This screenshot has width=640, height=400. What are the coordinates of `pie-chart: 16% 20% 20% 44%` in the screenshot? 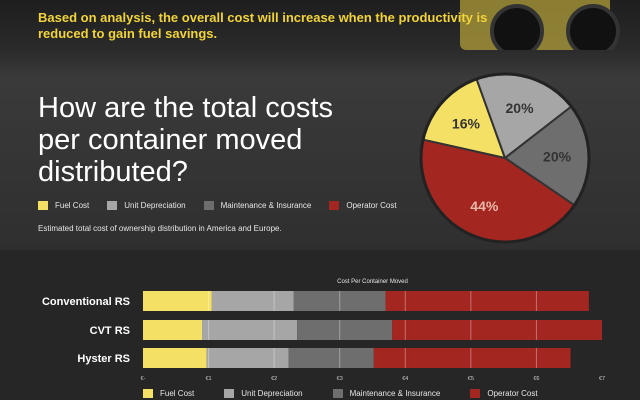 It's located at (505, 158).